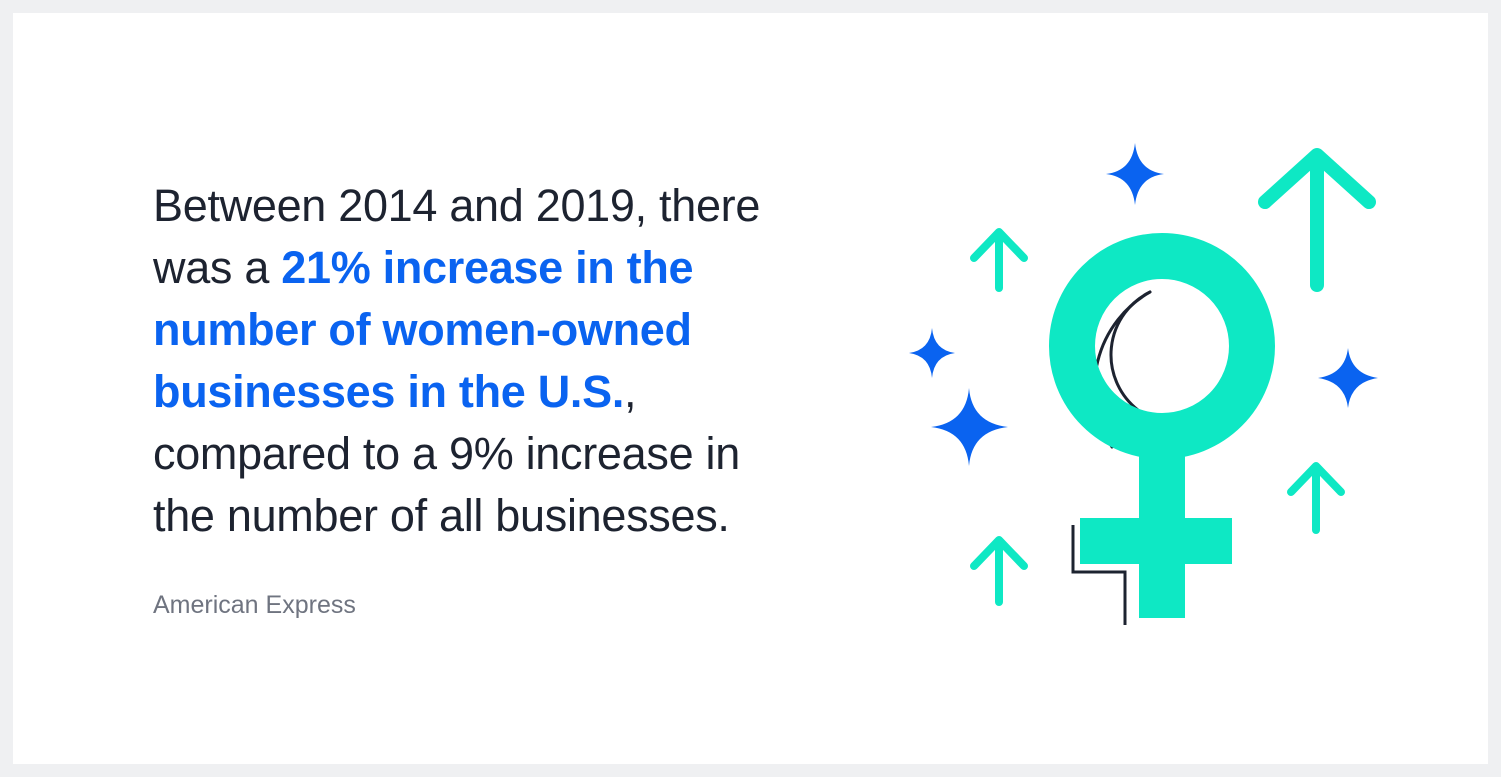  I want to click on statement-line-1: Between 2014 and 2019, there, so click(457, 205).